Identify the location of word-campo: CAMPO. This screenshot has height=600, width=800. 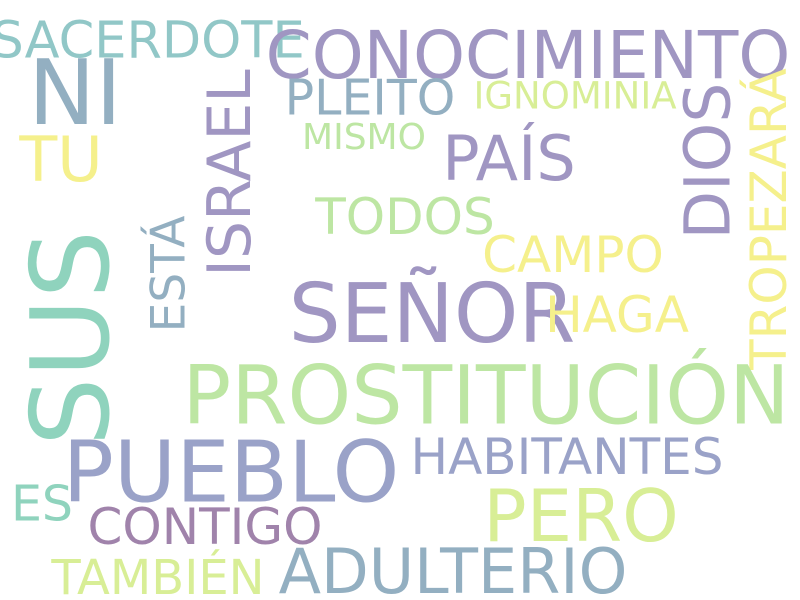
(573, 255).